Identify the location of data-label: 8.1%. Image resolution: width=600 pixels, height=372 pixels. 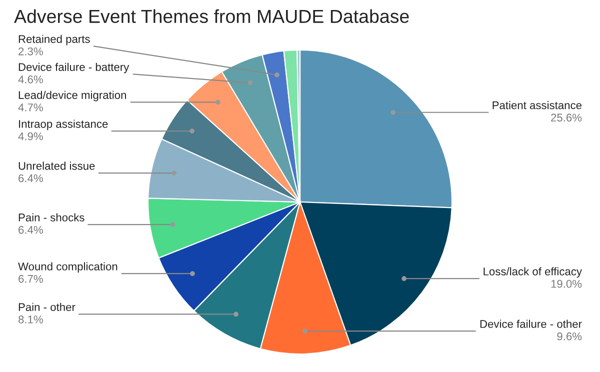
(30, 320).